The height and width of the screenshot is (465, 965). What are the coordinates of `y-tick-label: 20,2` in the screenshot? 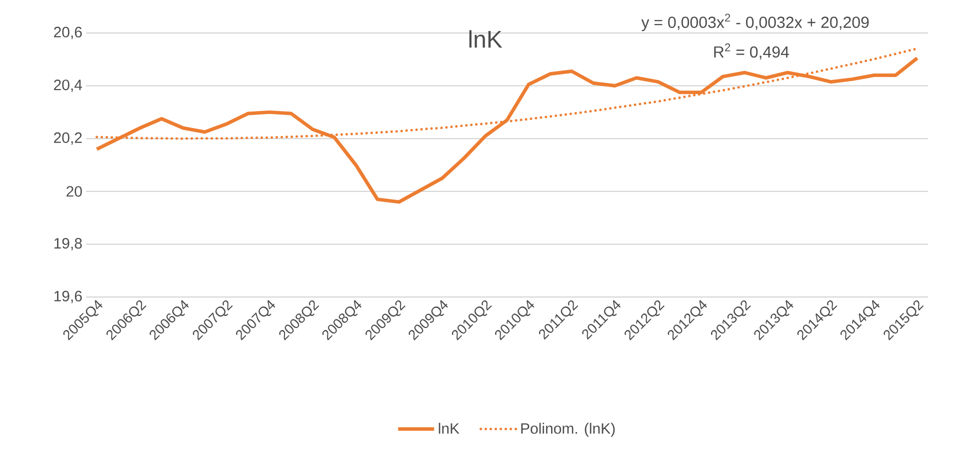 It's located at (68, 138).